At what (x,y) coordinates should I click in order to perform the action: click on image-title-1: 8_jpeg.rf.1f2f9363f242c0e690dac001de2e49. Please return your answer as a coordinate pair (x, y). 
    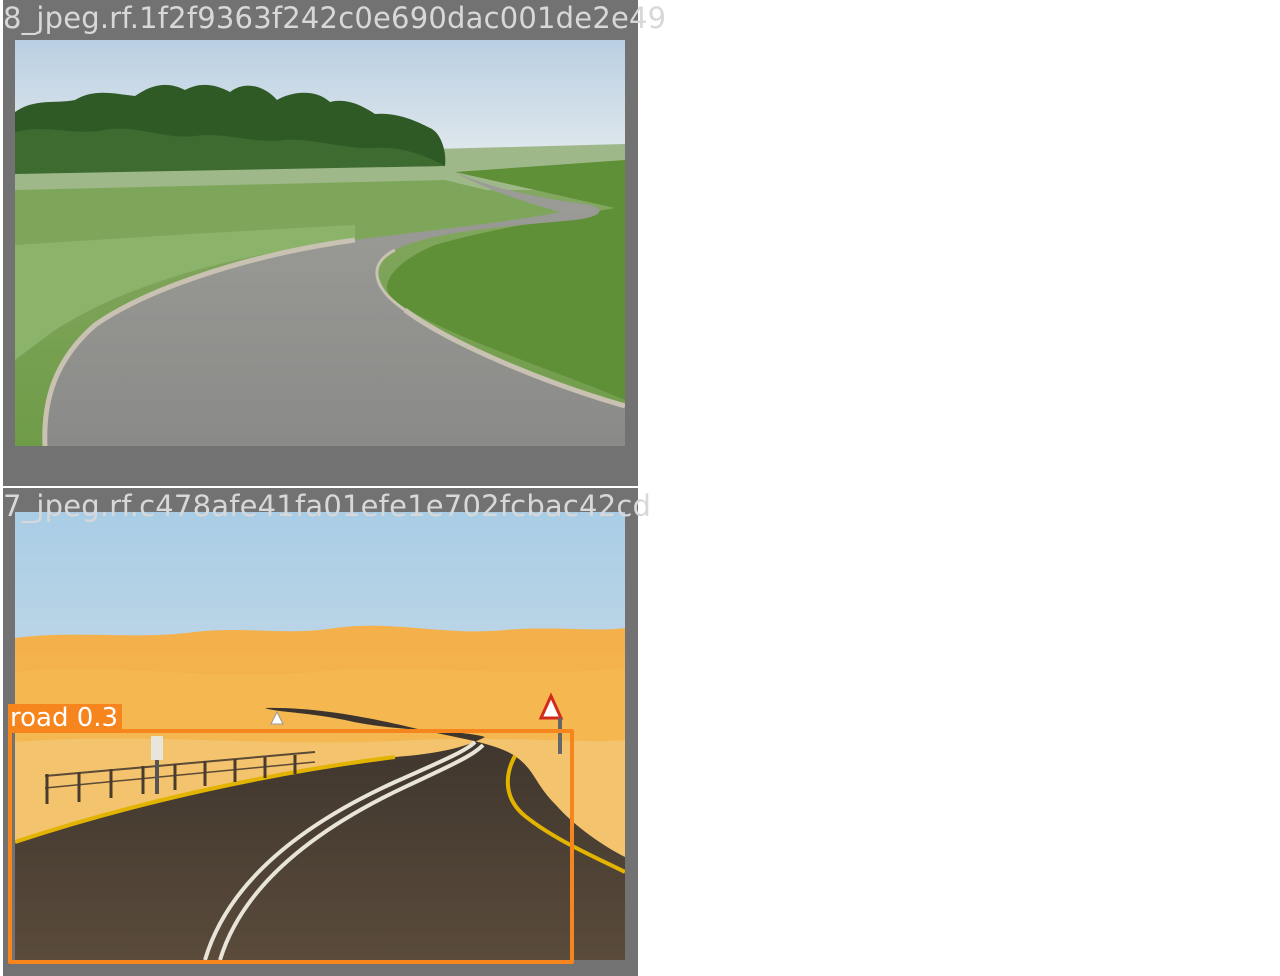
    Looking at the image, I should click on (335, 18).